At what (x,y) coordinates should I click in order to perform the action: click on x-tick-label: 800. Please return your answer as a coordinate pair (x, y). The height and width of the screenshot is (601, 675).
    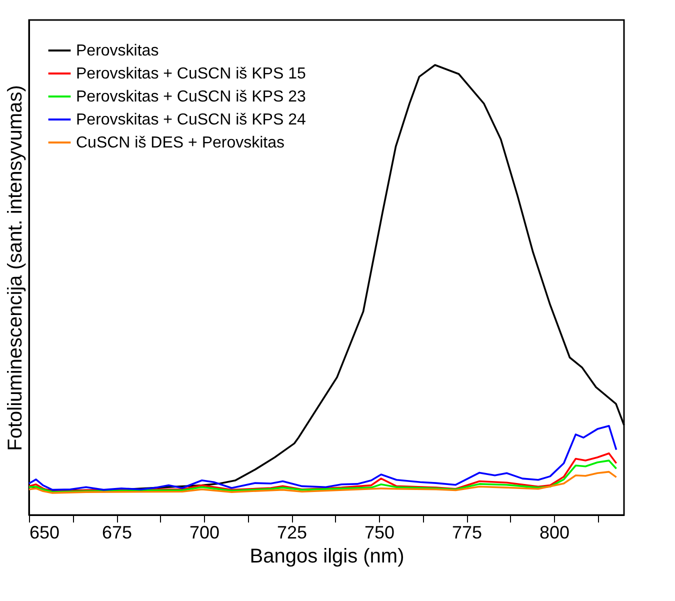
    Looking at the image, I should click on (554, 532).